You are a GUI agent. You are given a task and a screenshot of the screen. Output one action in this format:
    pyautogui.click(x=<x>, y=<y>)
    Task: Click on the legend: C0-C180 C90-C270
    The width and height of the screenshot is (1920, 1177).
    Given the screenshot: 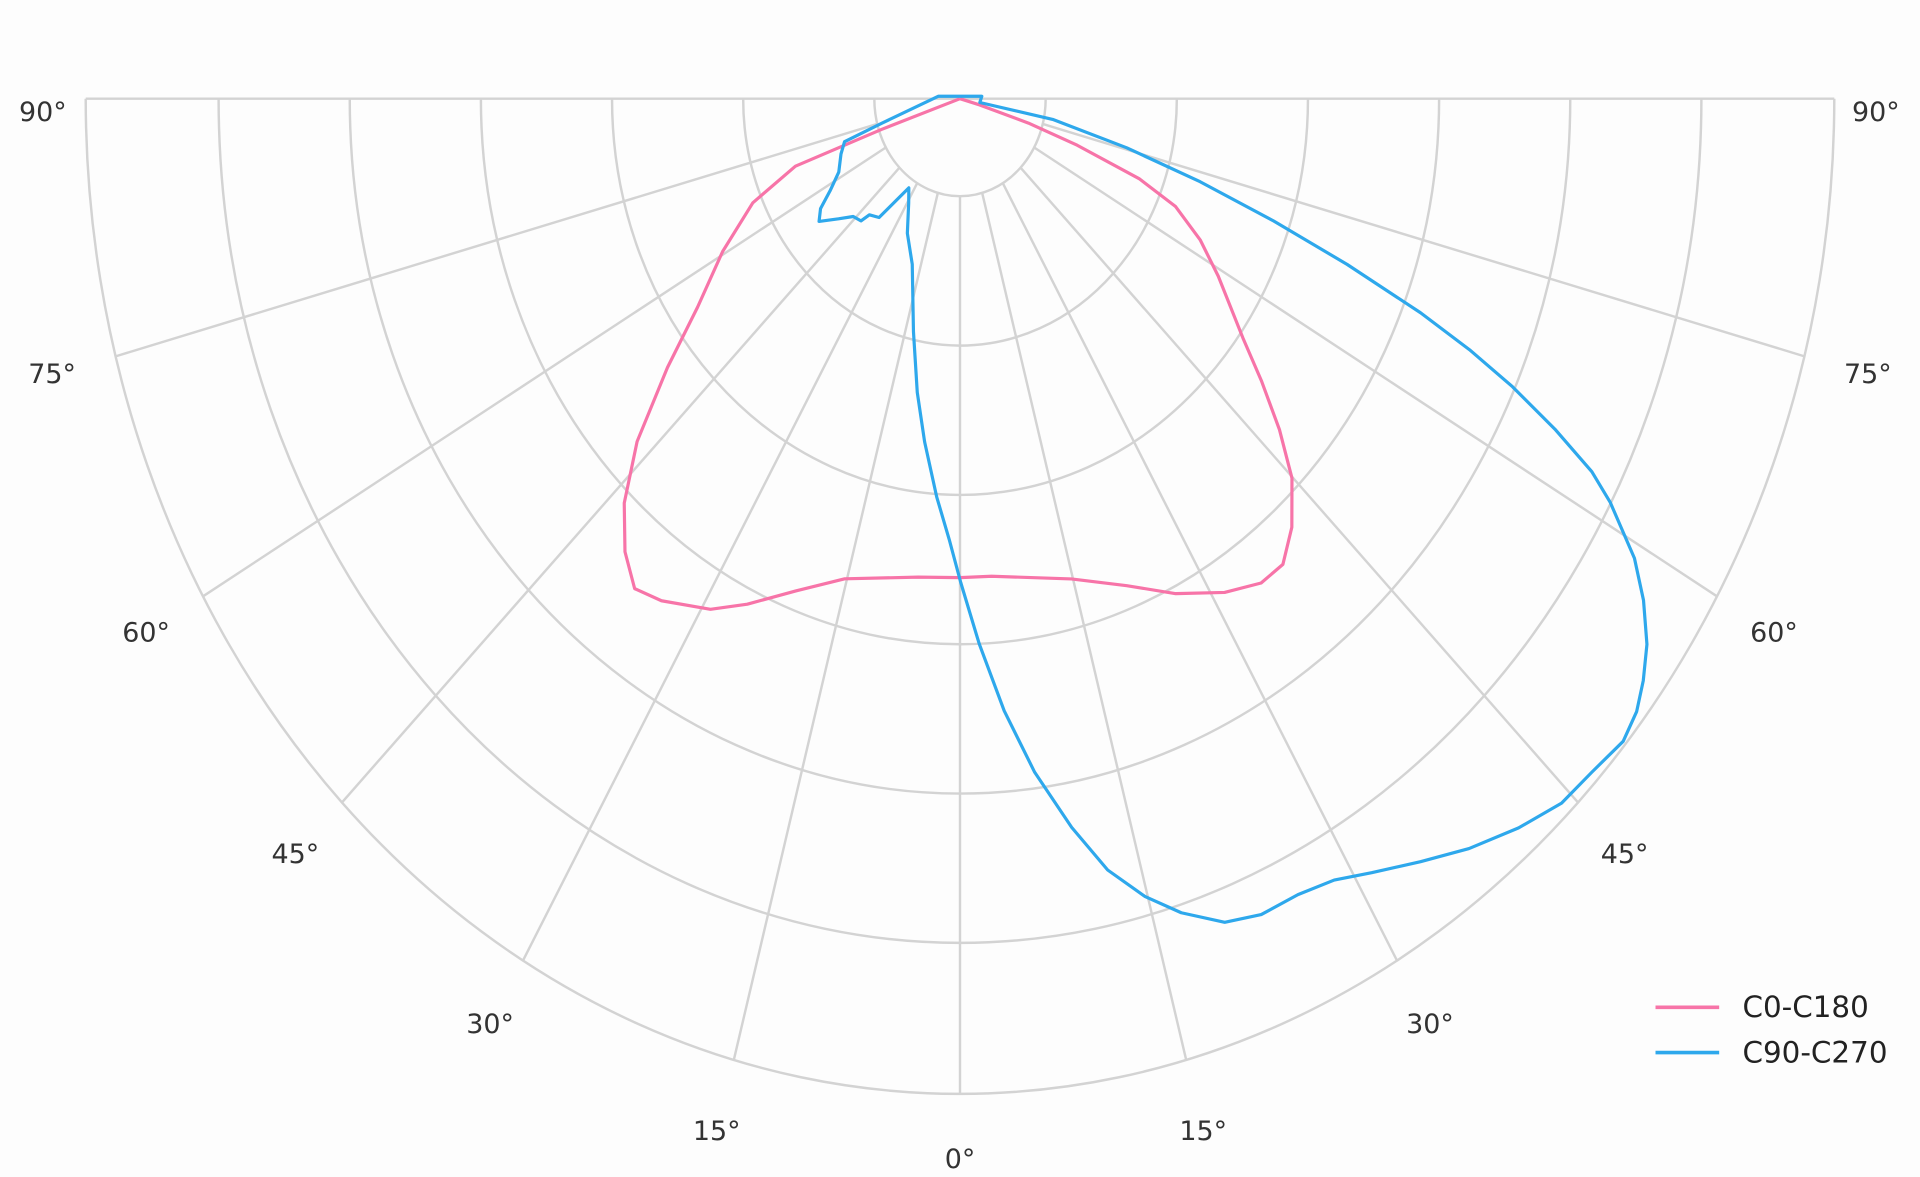 What is the action you would take?
    pyautogui.click(x=1771, y=1029)
    